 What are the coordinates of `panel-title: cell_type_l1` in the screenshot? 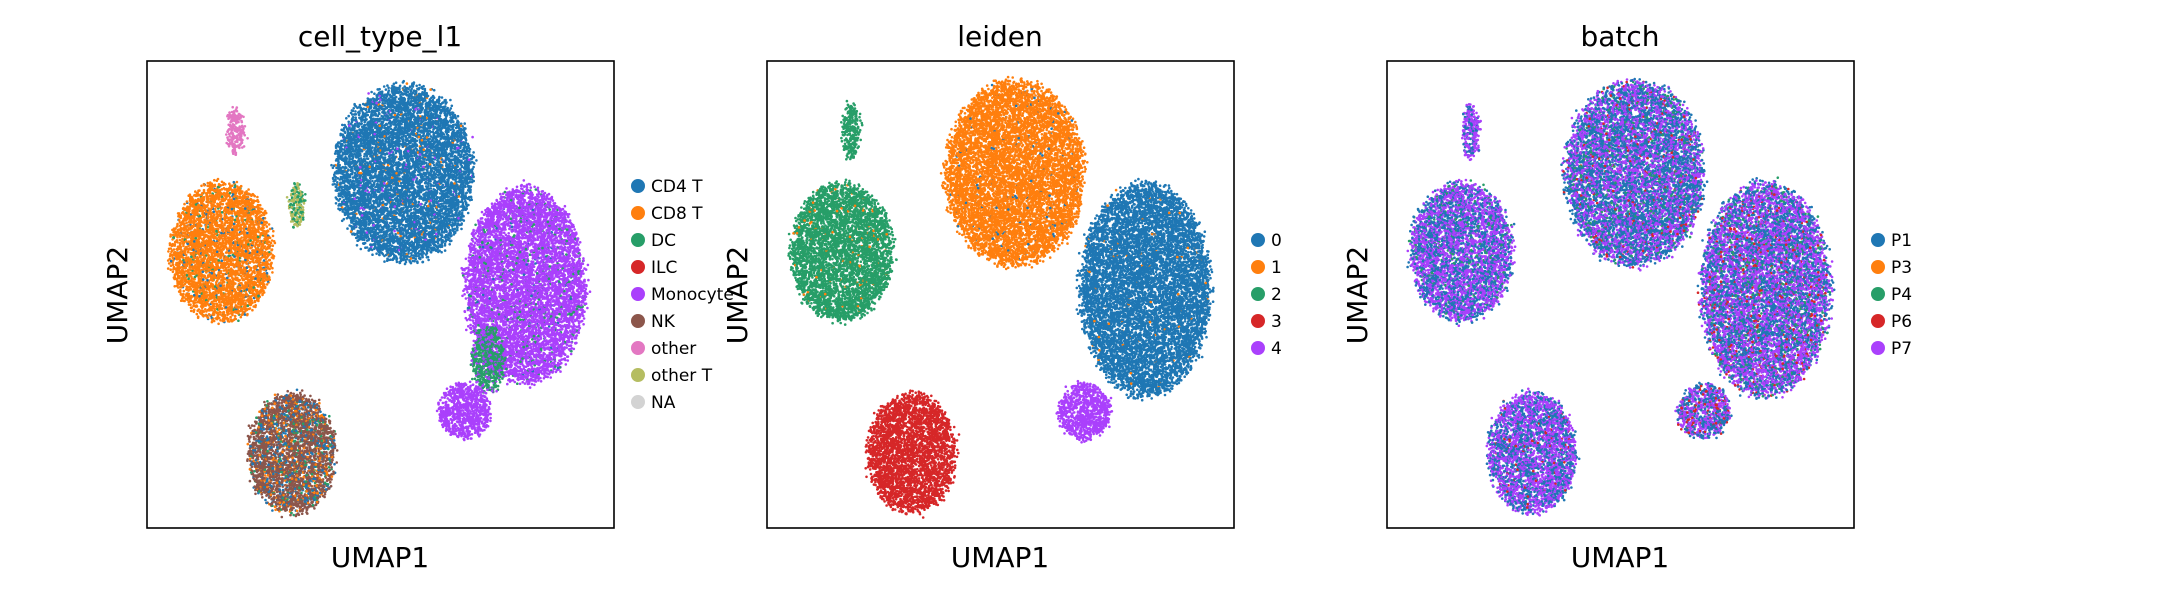 It's located at (380, 36).